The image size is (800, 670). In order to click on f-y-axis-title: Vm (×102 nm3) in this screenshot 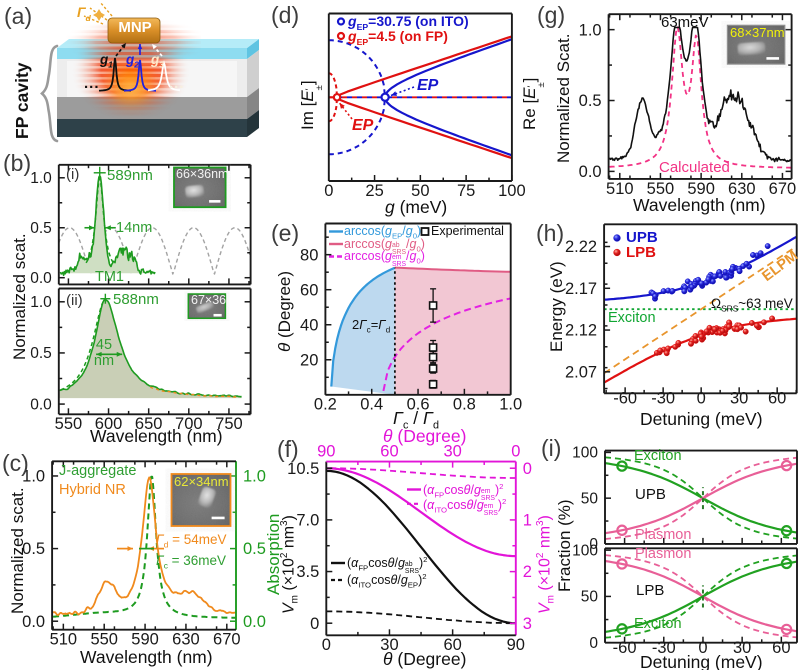, I will do `click(290, 564)`.